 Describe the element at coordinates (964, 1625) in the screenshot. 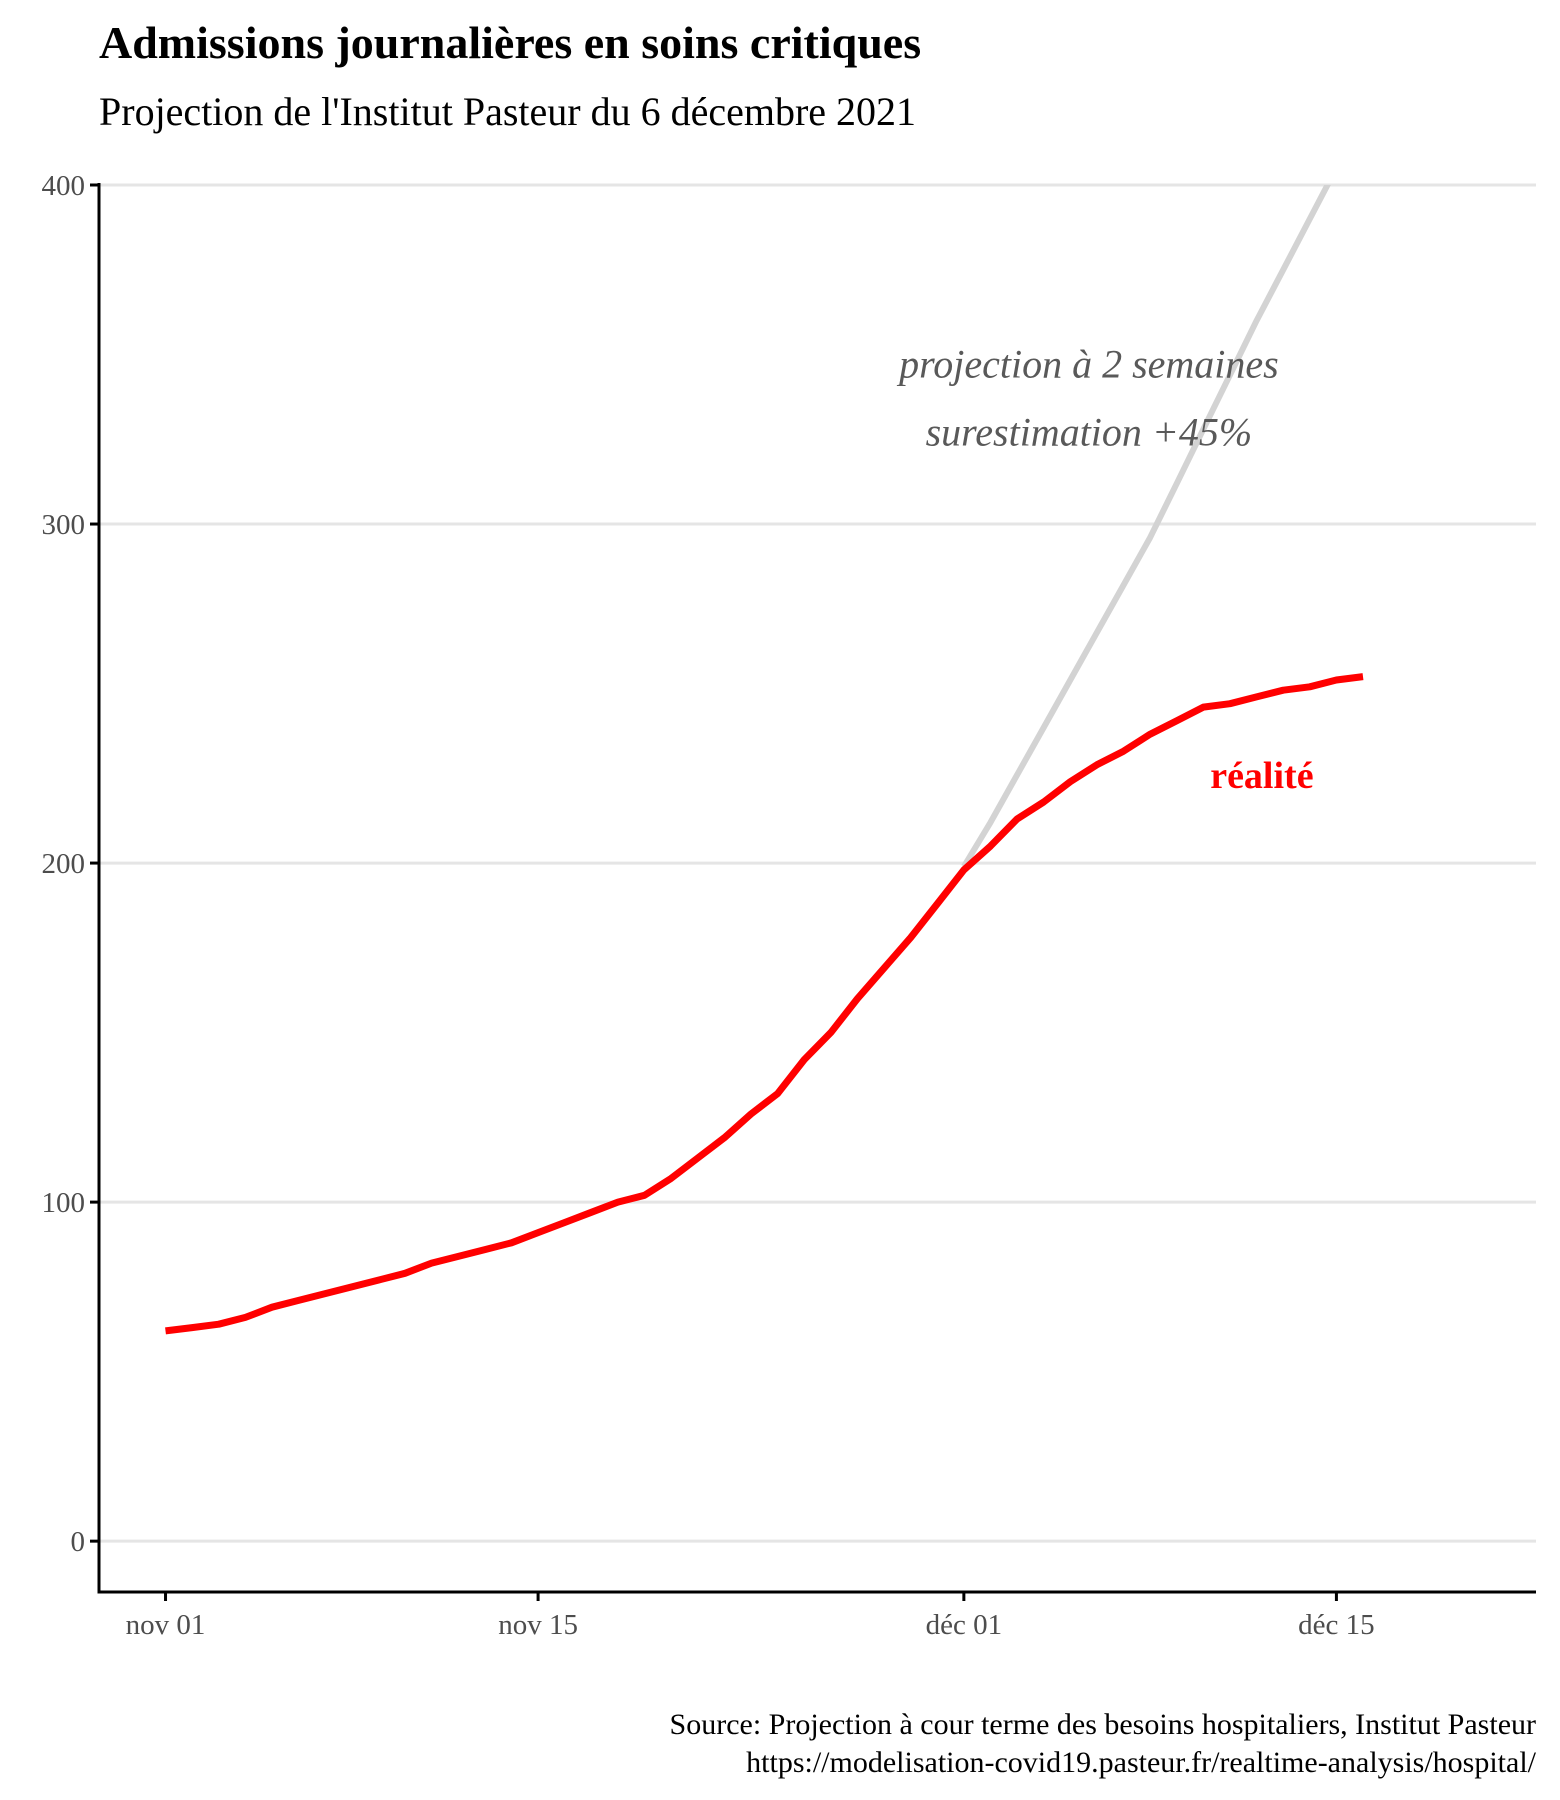

I see `x-tick-label: déc 01` at that location.